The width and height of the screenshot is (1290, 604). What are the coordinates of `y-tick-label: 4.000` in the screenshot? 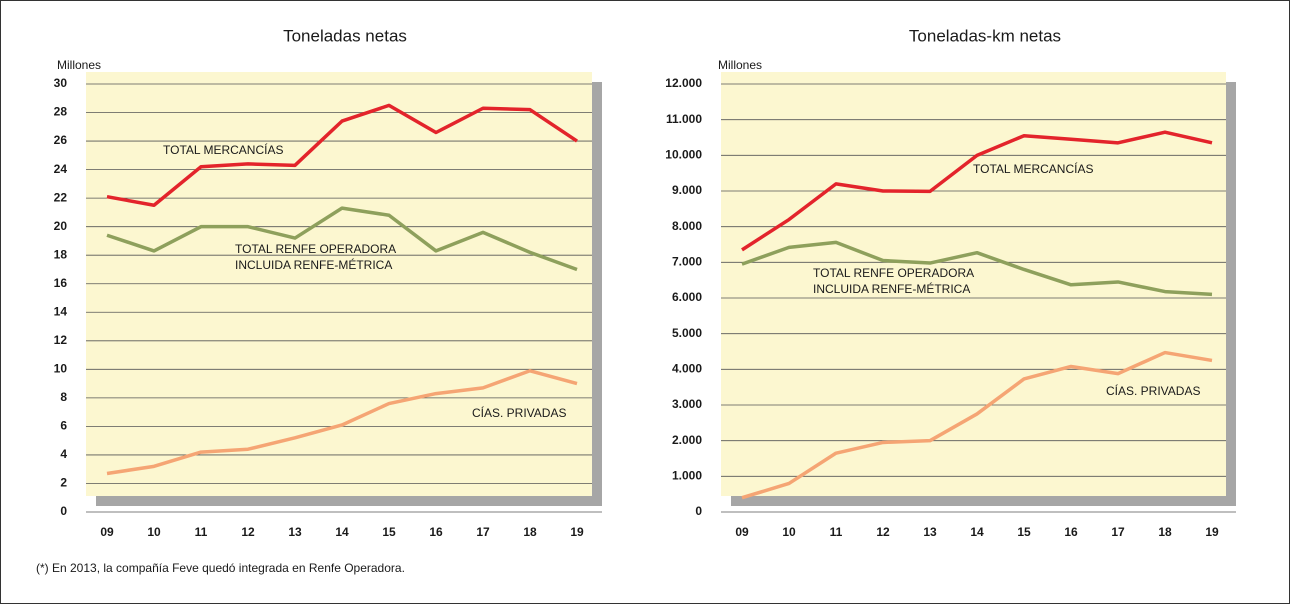 It's located at (687, 369).